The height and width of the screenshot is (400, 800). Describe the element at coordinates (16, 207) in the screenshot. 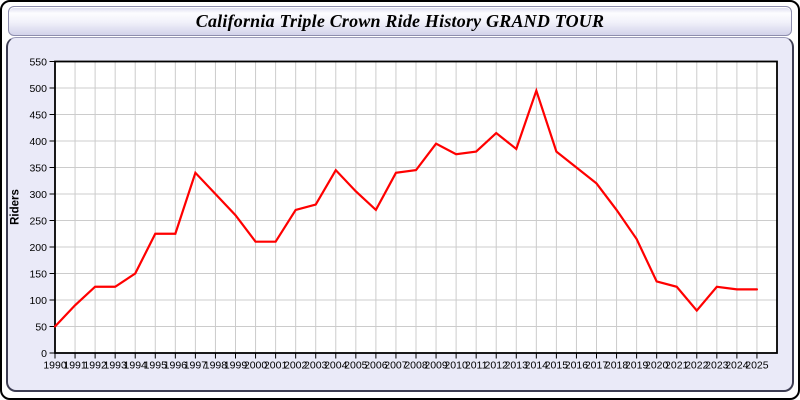

I see `y-axis-title: Riders` at that location.